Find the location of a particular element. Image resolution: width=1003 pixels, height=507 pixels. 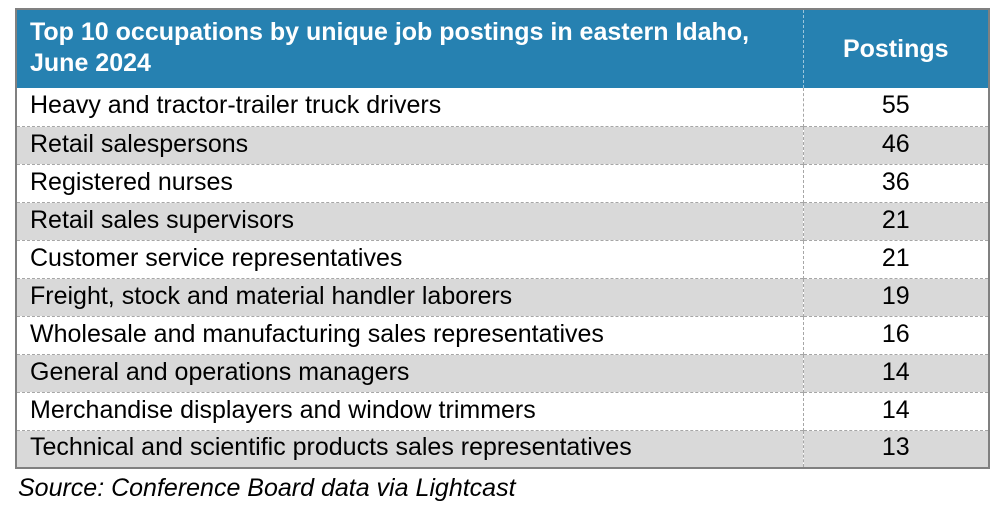

table-row: General and operations managers 14 is located at coordinates (502, 372).